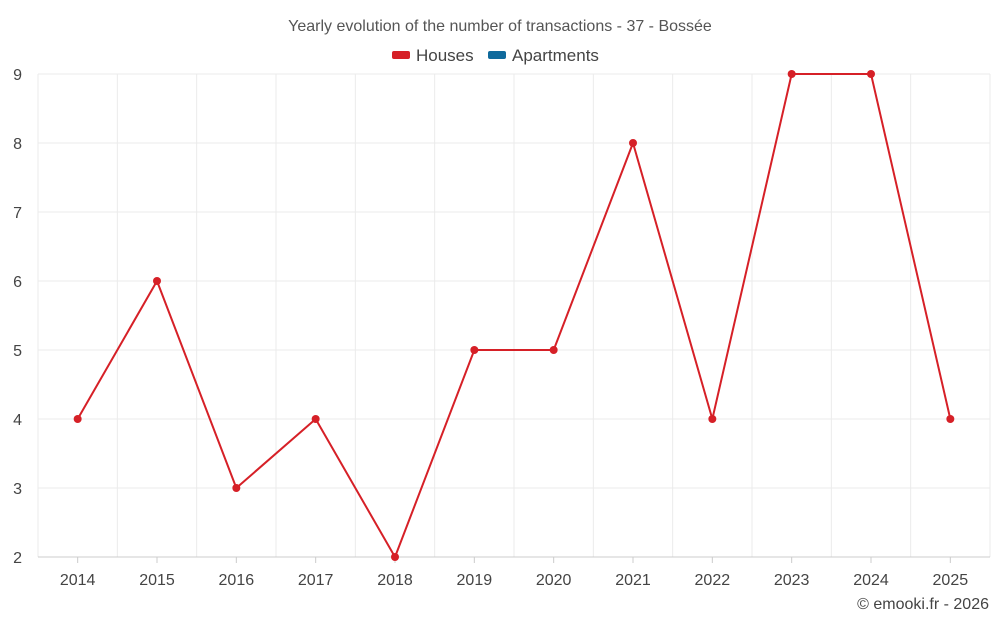 The height and width of the screenshot is (625, 1000). What do you see at coordinates (17, 489) in the screenshot?
I see `y-tick-label: 3` at bounding box center [17, 489].